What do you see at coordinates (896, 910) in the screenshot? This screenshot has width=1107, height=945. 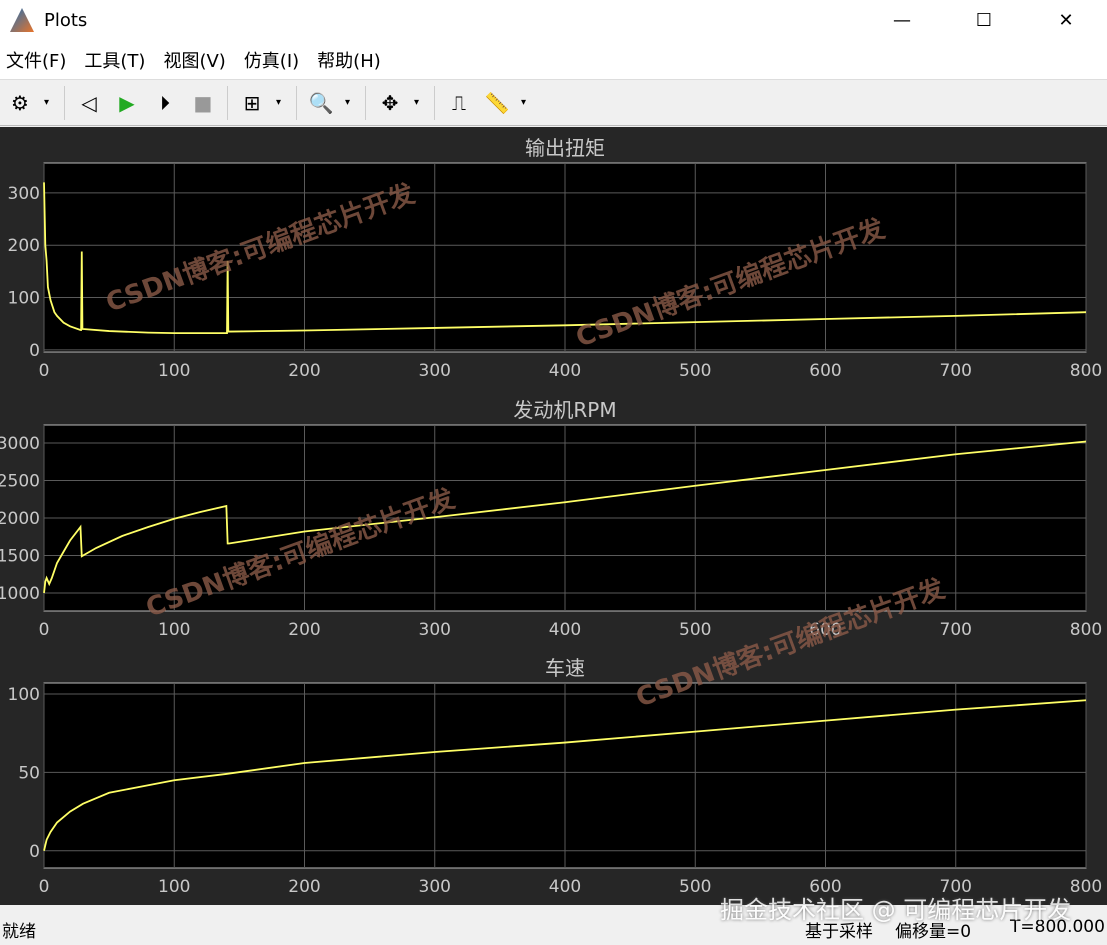 I see `footer-watermark: 掘金技术社区 @ 可编程芯片开发` at bounding box center [896, 910].